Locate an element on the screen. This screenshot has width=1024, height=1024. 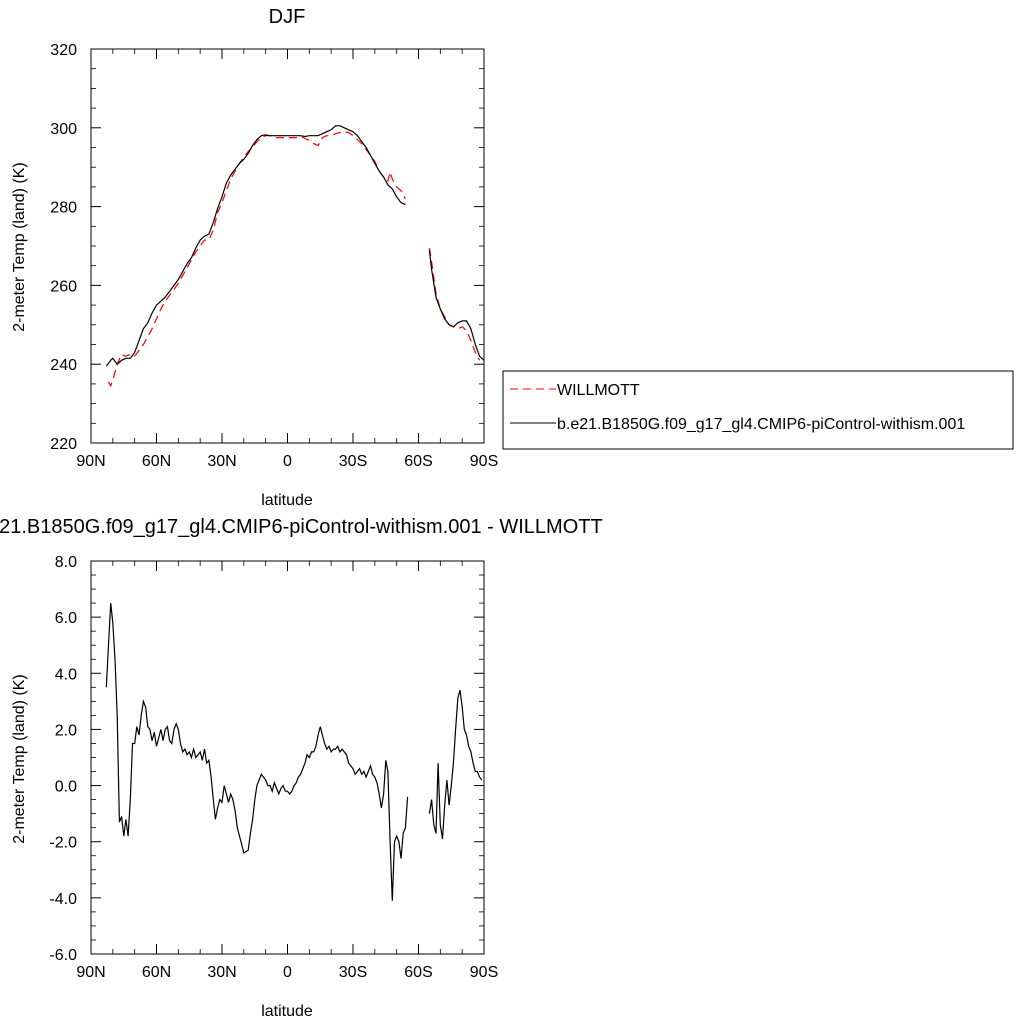
bottom-y-tick-label: 6.0 is located at coordinates (66, 618).